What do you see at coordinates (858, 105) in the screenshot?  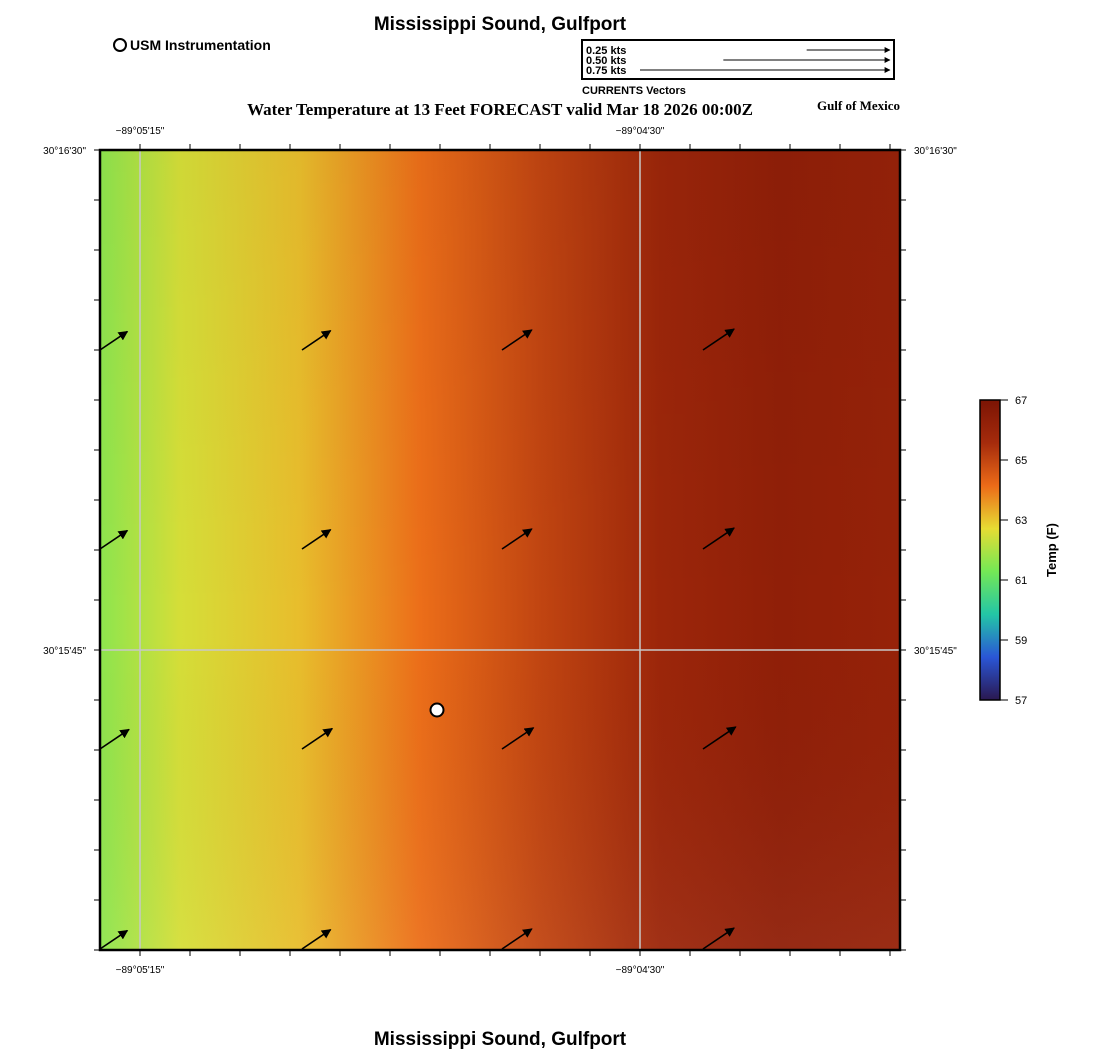 I see `region-label: Gulf of Mexico` at bounding box center [858, 105].